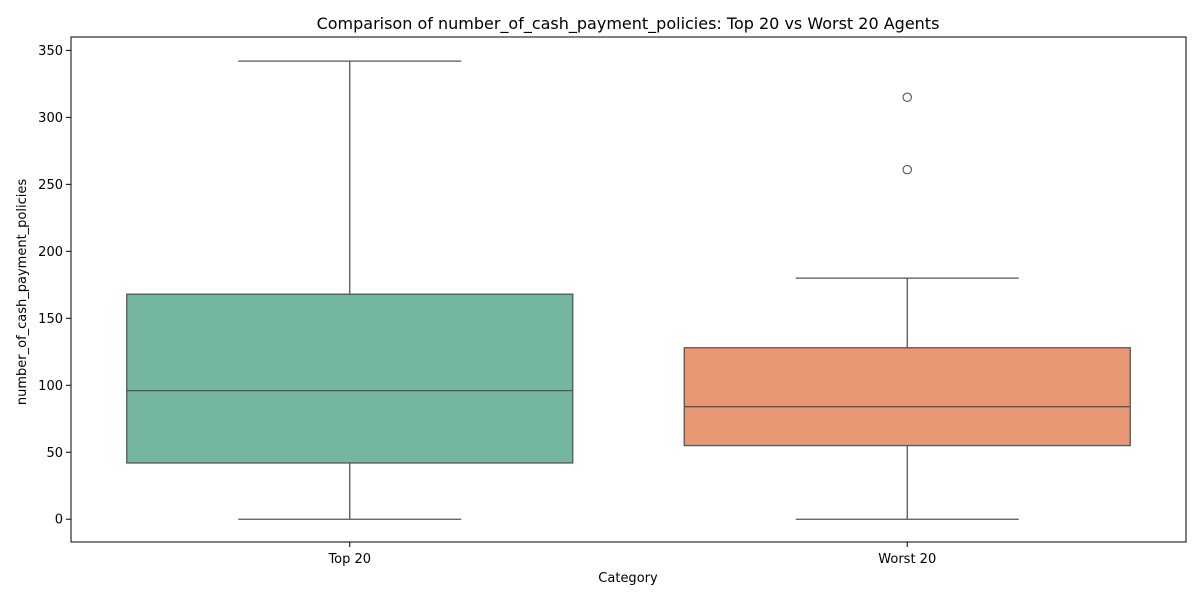 This screenshot has width=1200, height=600. What do you see at coordinates (59, 520) in the screenshot?
I see `y-tick-label: 0` at bounding box center [59, 520].